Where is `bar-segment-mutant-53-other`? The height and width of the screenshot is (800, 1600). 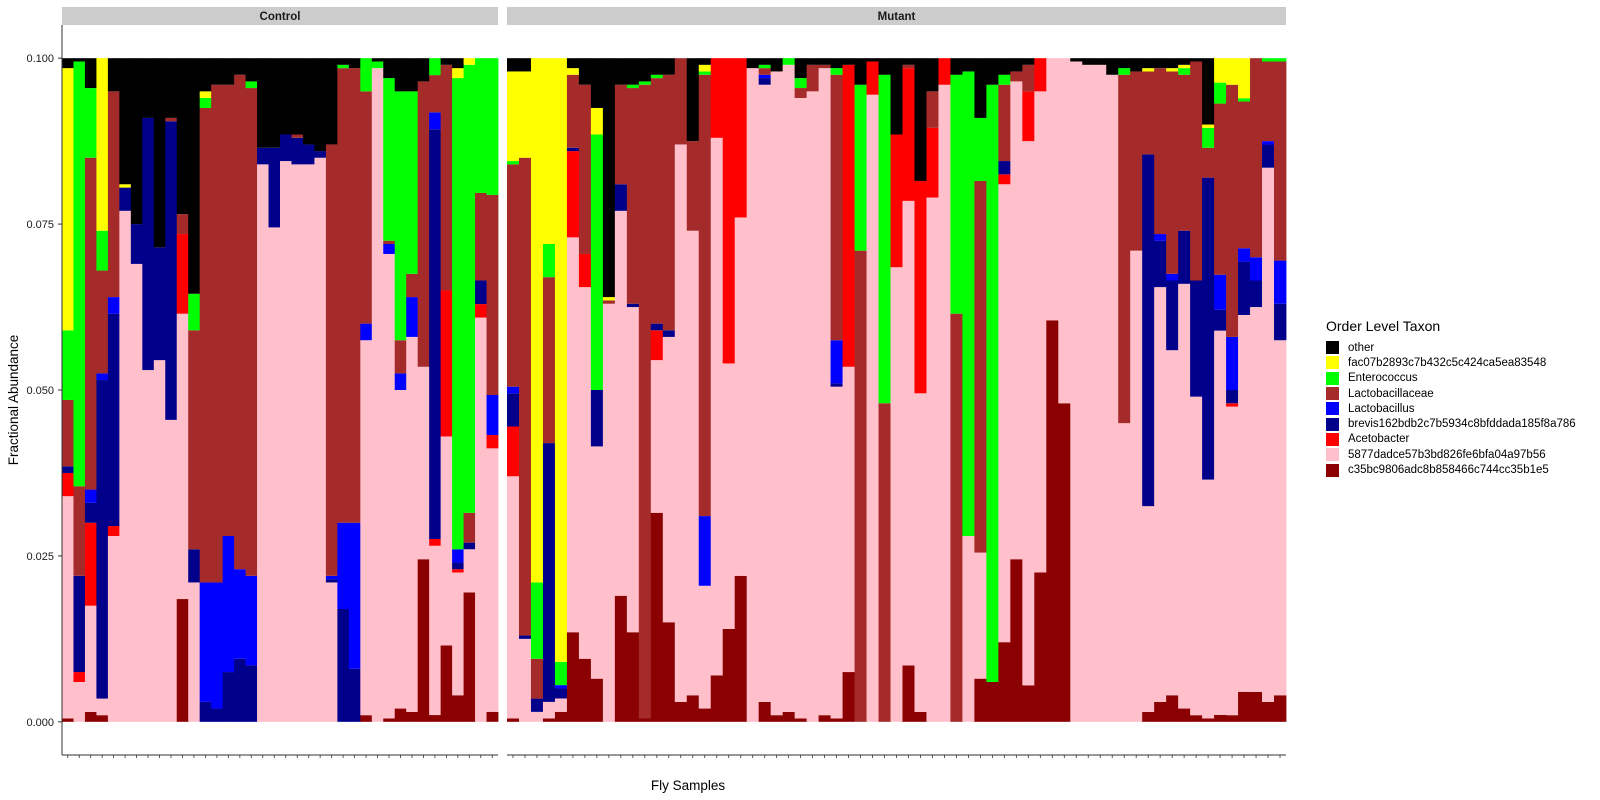 bar-segment-mutant-53-other is located at coordinates (1148, 63).